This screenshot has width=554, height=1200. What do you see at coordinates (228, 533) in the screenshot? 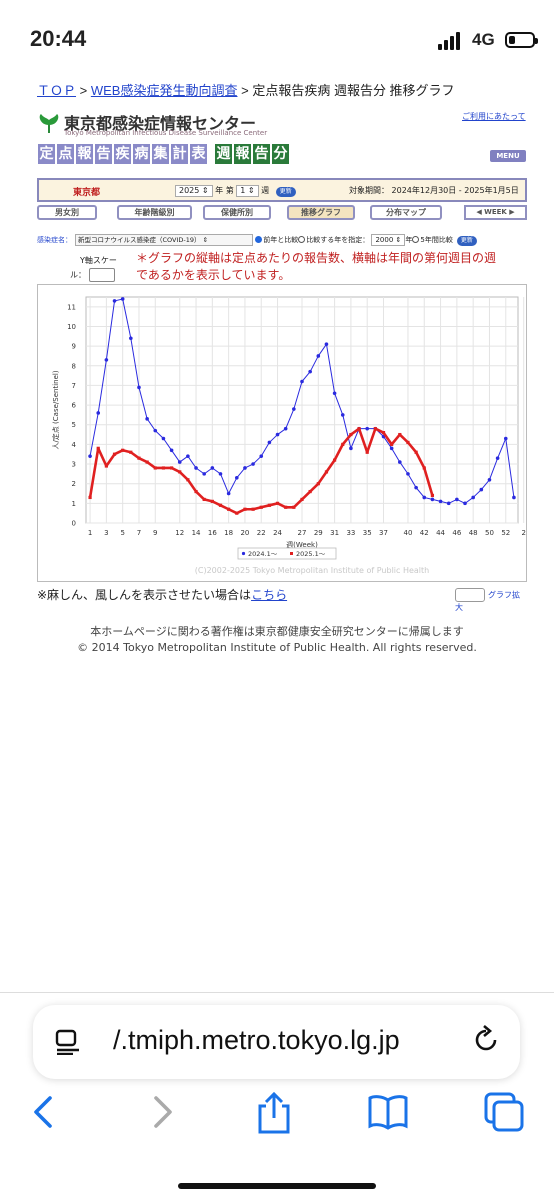
I see `x-tick-label: 18` at bounding box center [228, 533].